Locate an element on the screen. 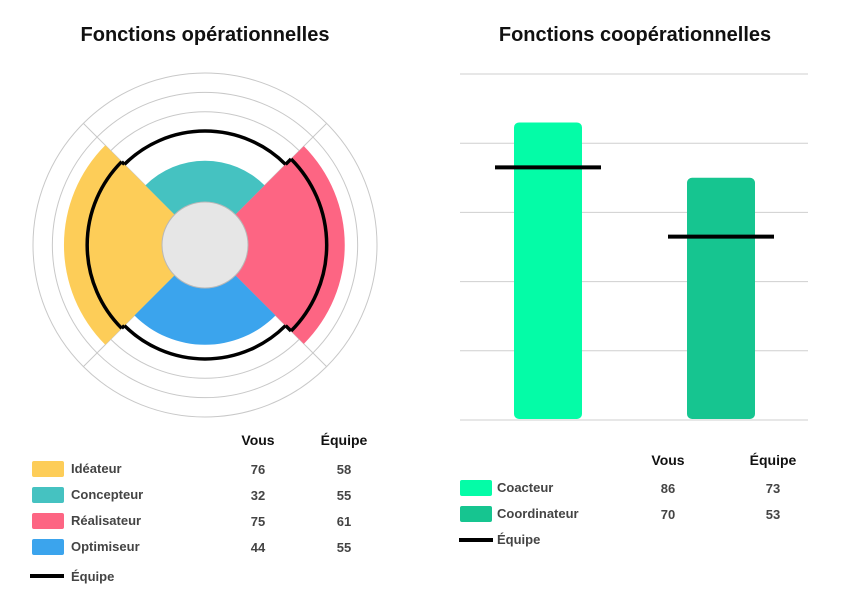 Image resolution: width=842 pixels, height=601 pixels. legend-vous-realisateur: 75 is located at coordinates (258, 521).